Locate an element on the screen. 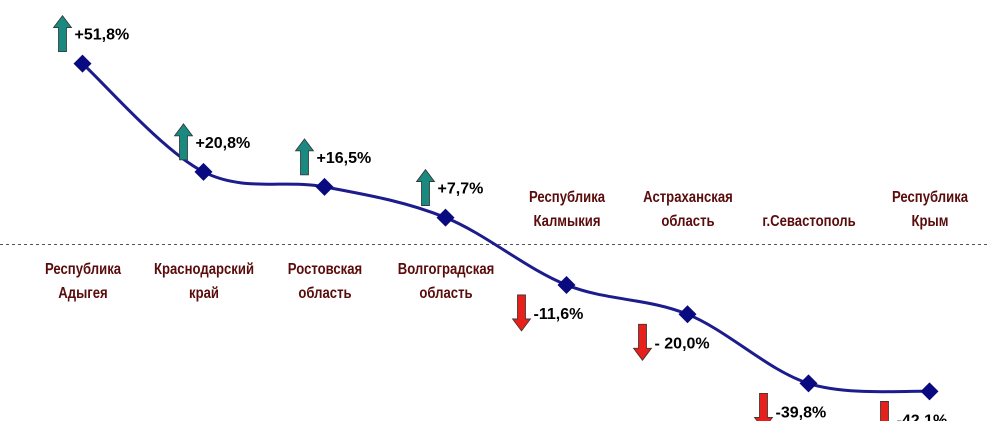 Image resolution: width=992 pixels, height=421 pixels. value-label: +7,7% is located at coordinates (461, 189).